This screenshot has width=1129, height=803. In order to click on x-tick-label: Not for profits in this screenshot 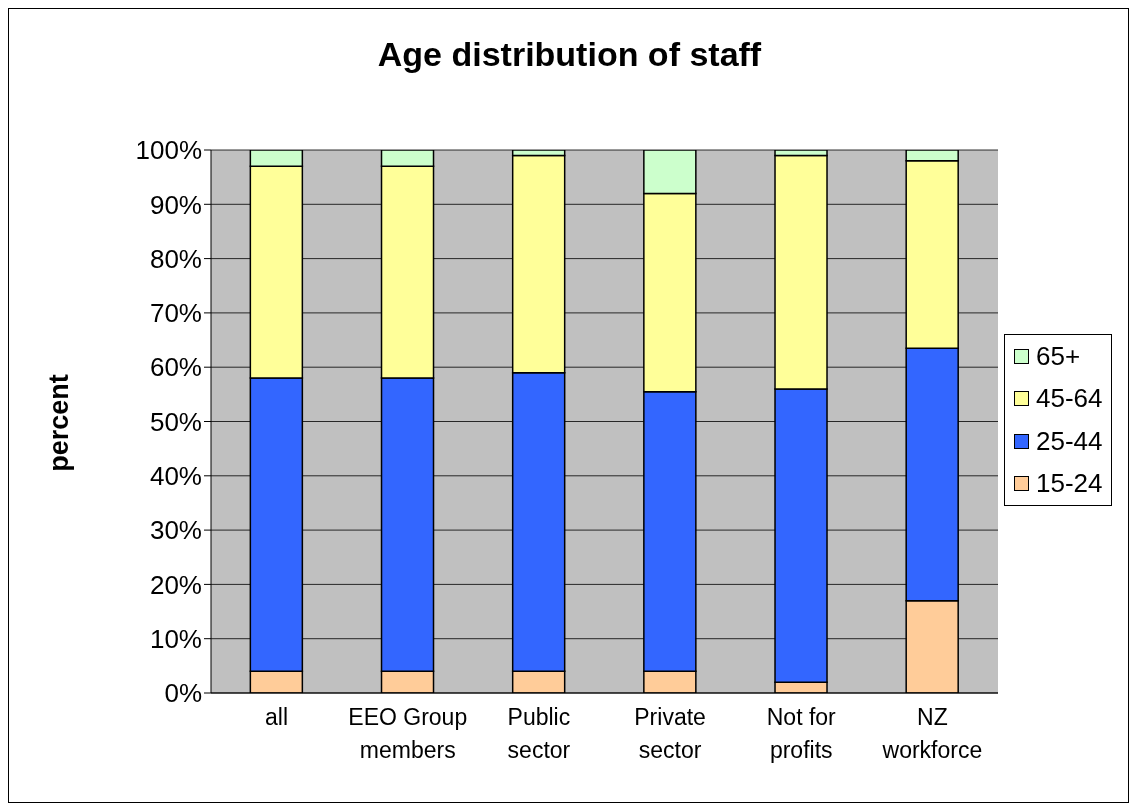, I will do `click(801, 733)`.